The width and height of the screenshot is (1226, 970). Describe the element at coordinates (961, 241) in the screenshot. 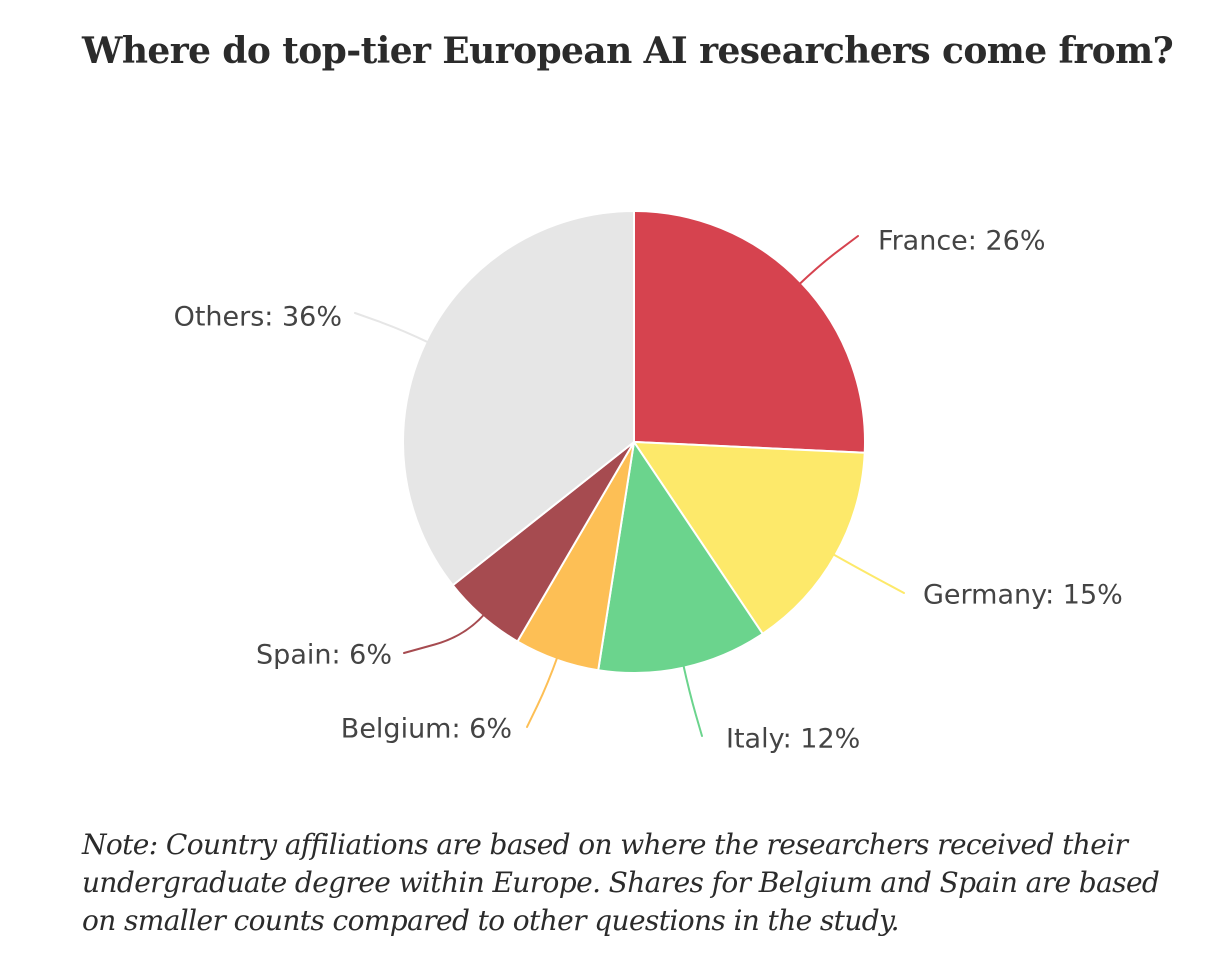

I see `slice-label-france: France: 26%` at that location.